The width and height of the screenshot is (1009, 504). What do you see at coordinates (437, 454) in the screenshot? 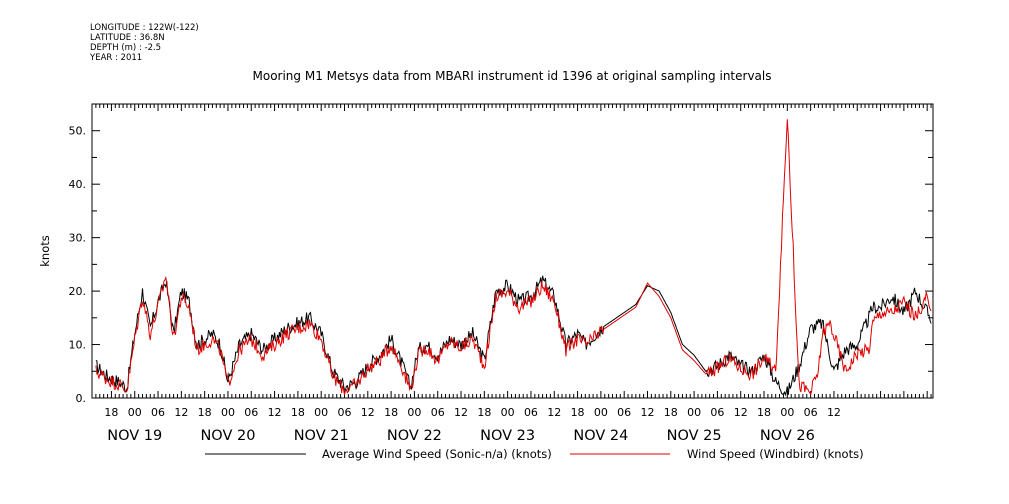
I see `legend-label-series-1: Average Wind Speed (Sonic-n/a) (knots)` at bounding box center [437, 454].